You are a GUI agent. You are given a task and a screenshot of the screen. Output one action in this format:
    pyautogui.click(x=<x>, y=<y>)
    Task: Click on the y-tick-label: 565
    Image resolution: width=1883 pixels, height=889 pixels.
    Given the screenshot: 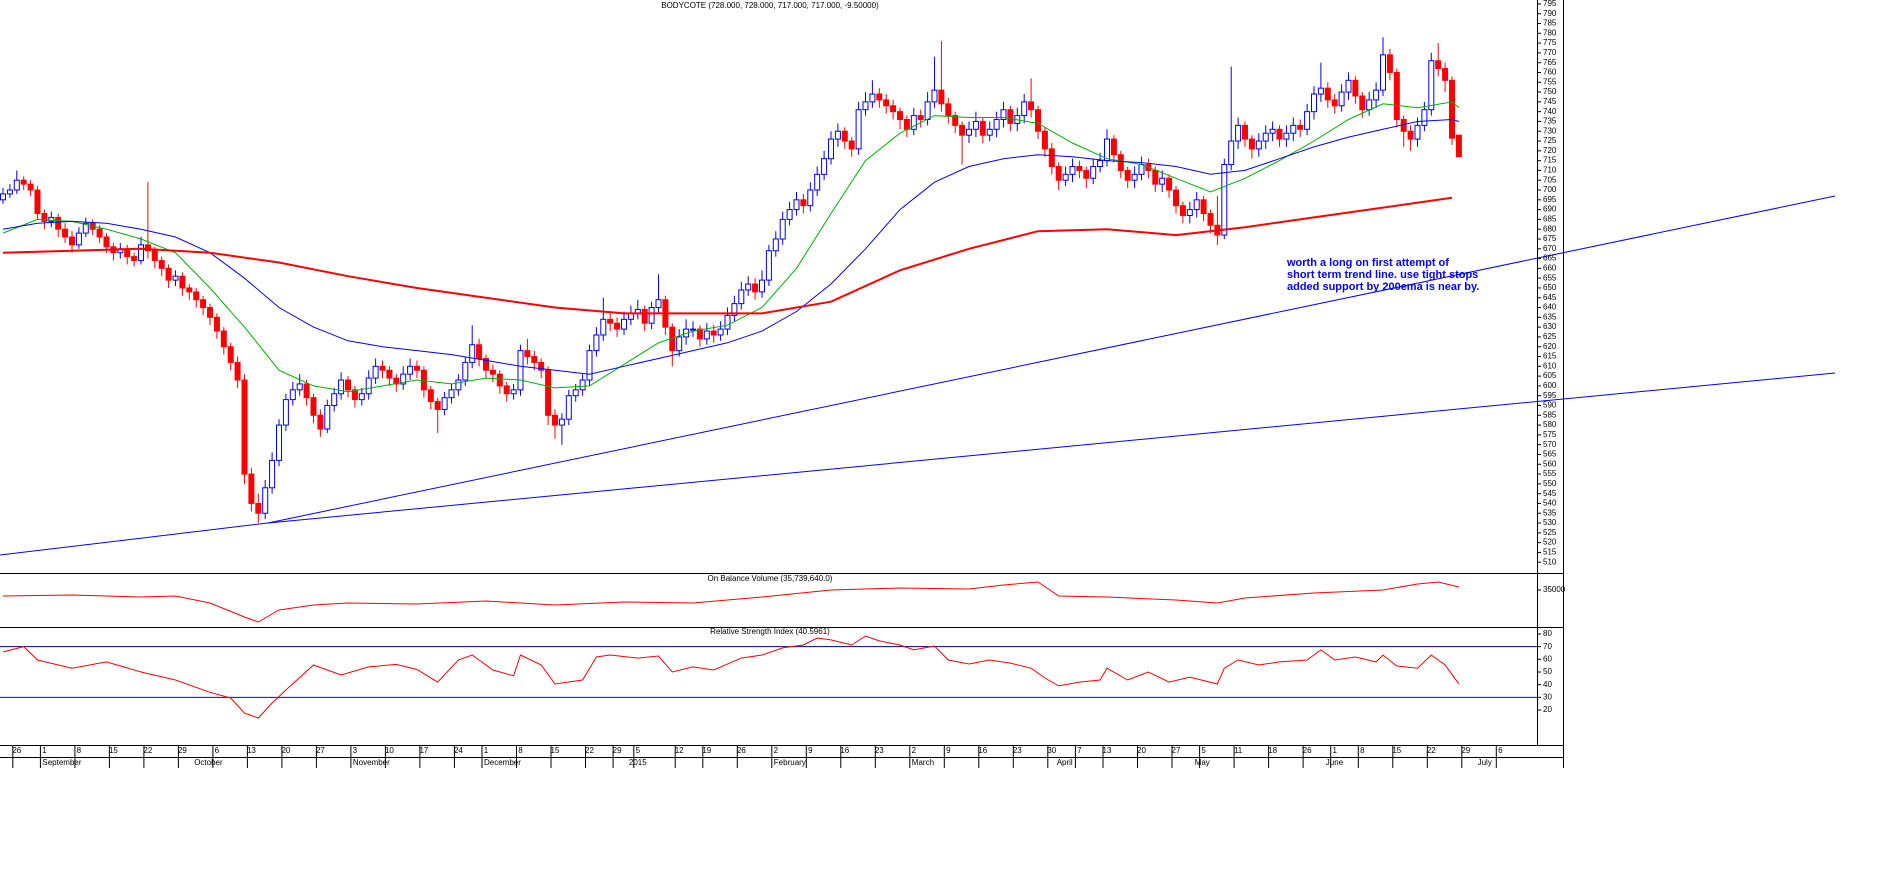 What is the action you would take?
    pyautogui.click(x=1550, y=454)
    